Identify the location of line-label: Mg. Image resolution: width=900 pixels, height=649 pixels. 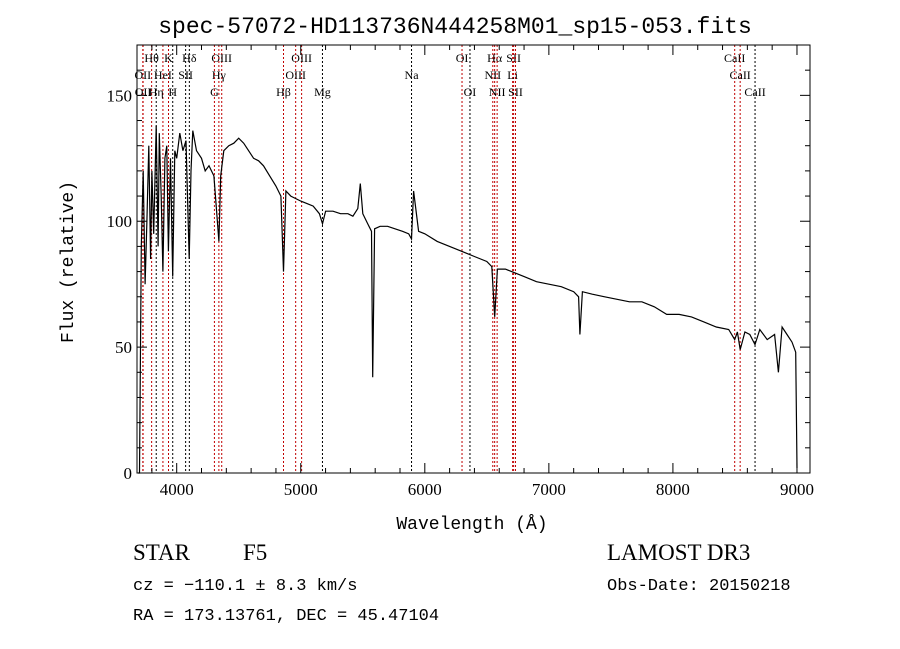
(322, 92).